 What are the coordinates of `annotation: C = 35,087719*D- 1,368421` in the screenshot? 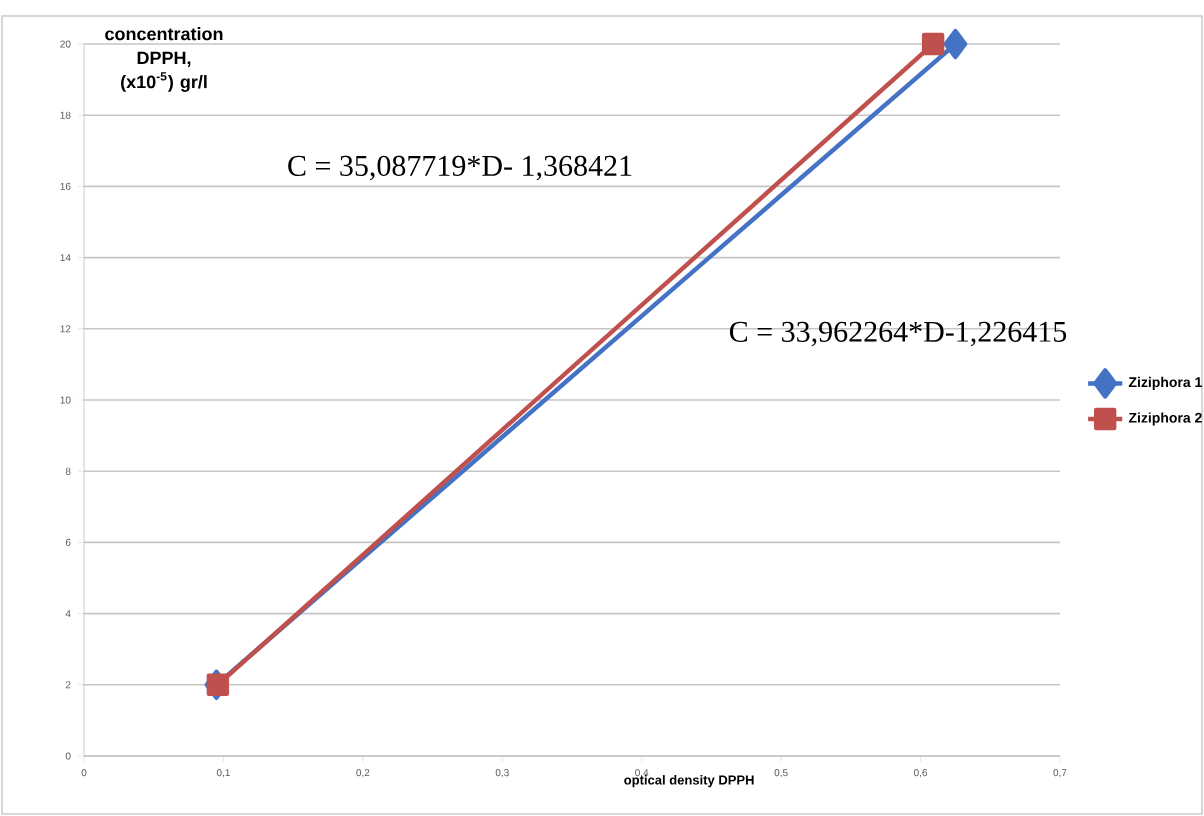 It's located at (460, 168).